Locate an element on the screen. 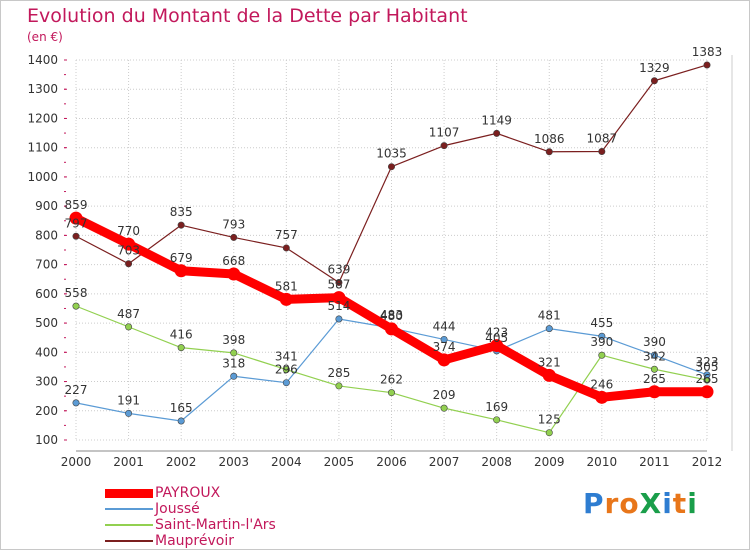 Image resolution: width=750 pixels, height=550 pixels. data-label: 797 is located at coordinates (76, 223).